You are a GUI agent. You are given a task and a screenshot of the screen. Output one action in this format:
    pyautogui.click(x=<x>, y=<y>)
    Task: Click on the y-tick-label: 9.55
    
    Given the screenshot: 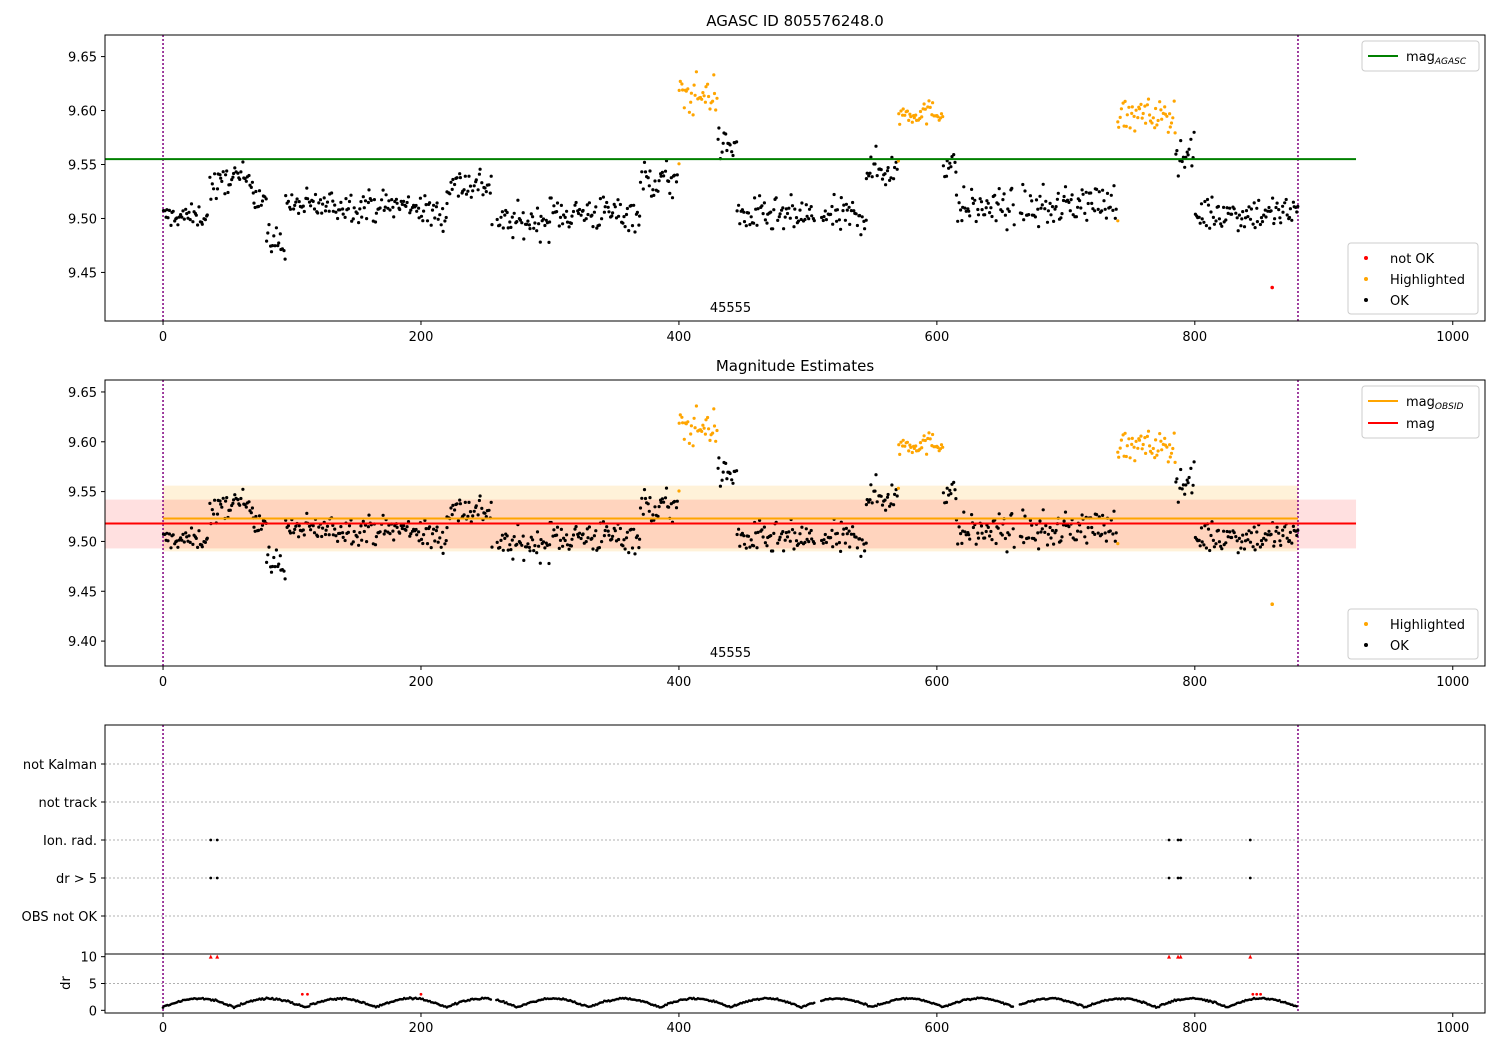 What is the action you would take?
    pyautogui.click(x=82, y=493)
    